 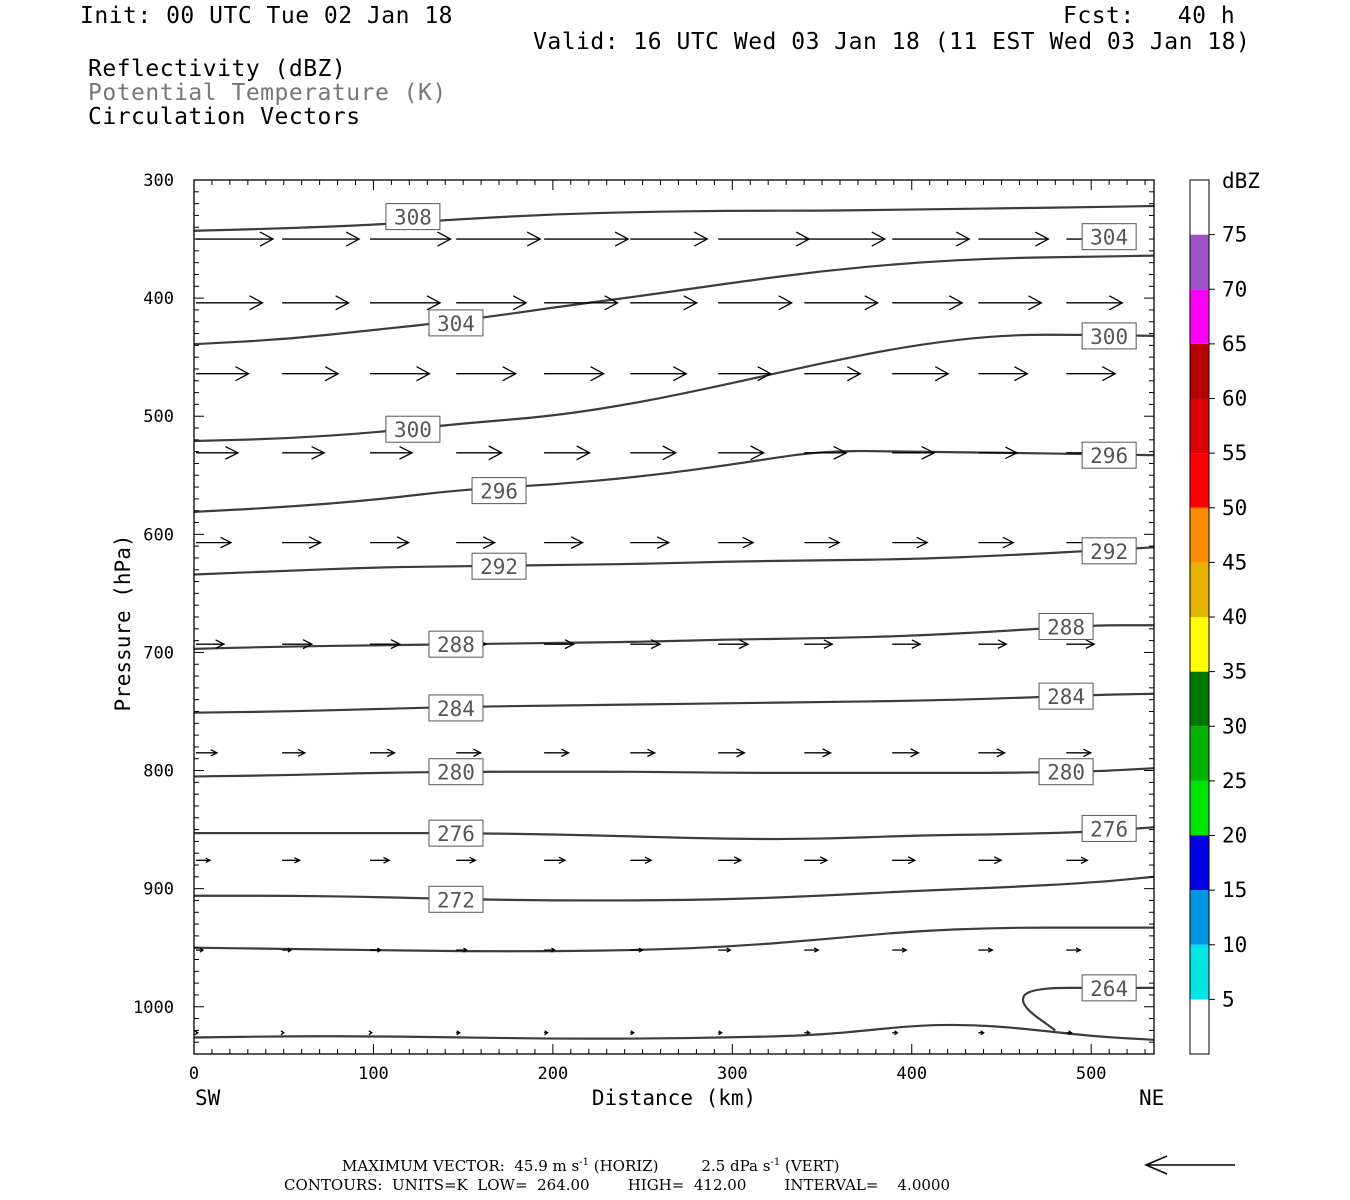 I want to click on y-tick-label: 600, so click(x=158, y=535).